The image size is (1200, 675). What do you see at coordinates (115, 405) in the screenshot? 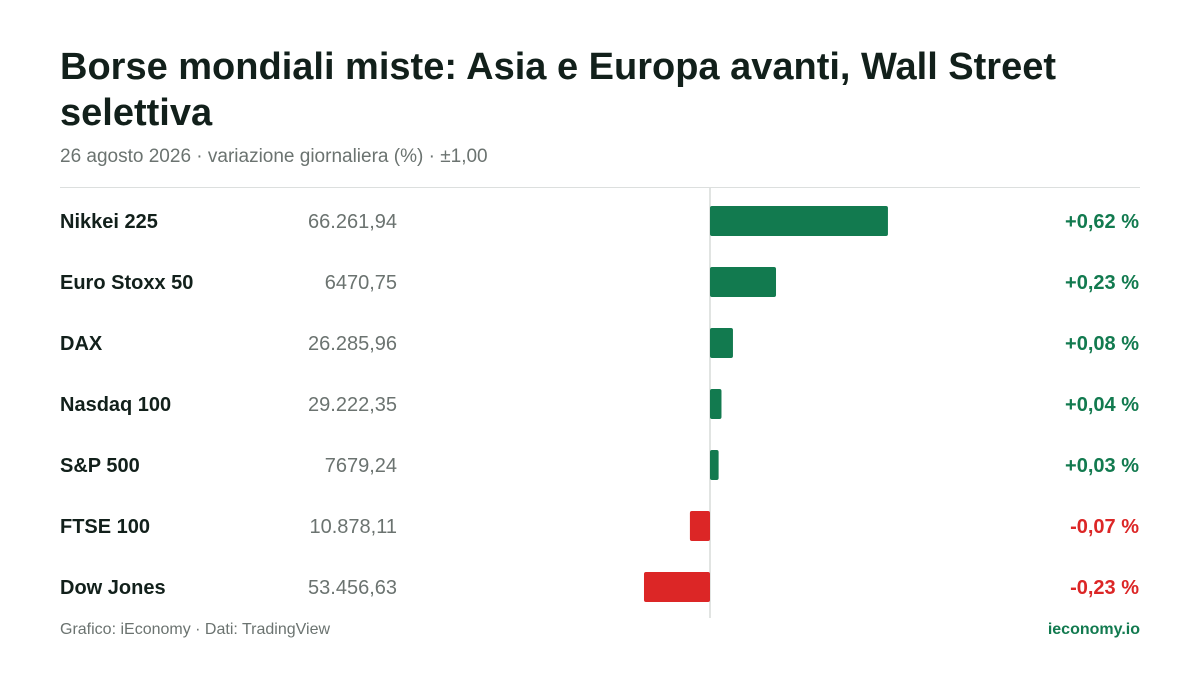
I see `index-name: Nasdaq 100` at bounding box center [115, 405].